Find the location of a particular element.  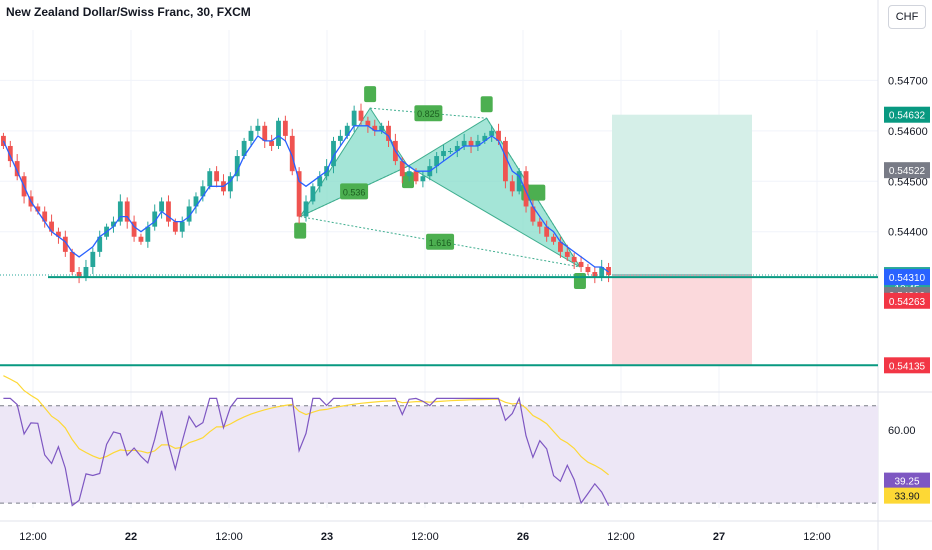

chart-title: New Zealand Dollar/Swiss Franc, 30, FXCM is located at coordinates (128, 12).